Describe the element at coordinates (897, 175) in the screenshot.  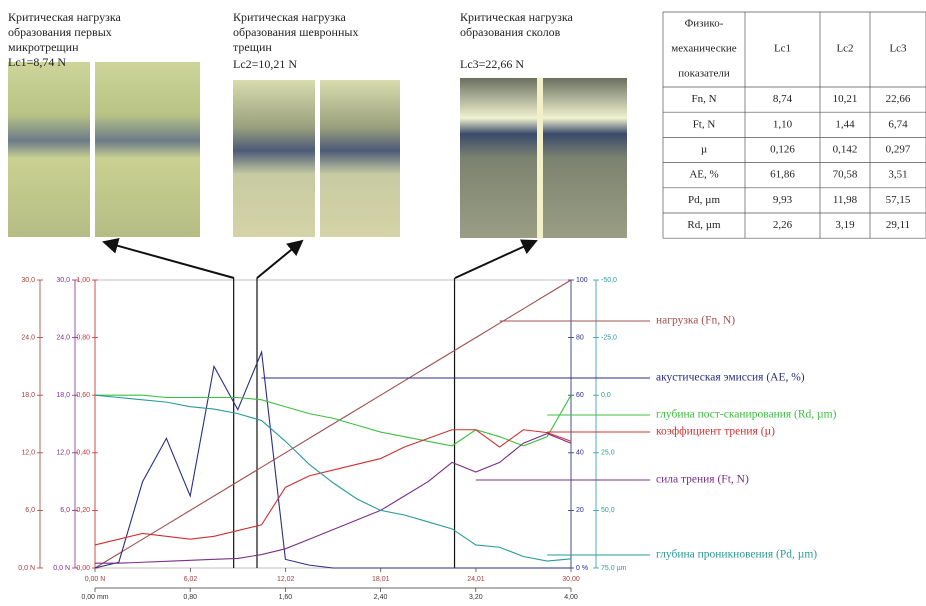
I see `table-cell: 3,51` at that location.